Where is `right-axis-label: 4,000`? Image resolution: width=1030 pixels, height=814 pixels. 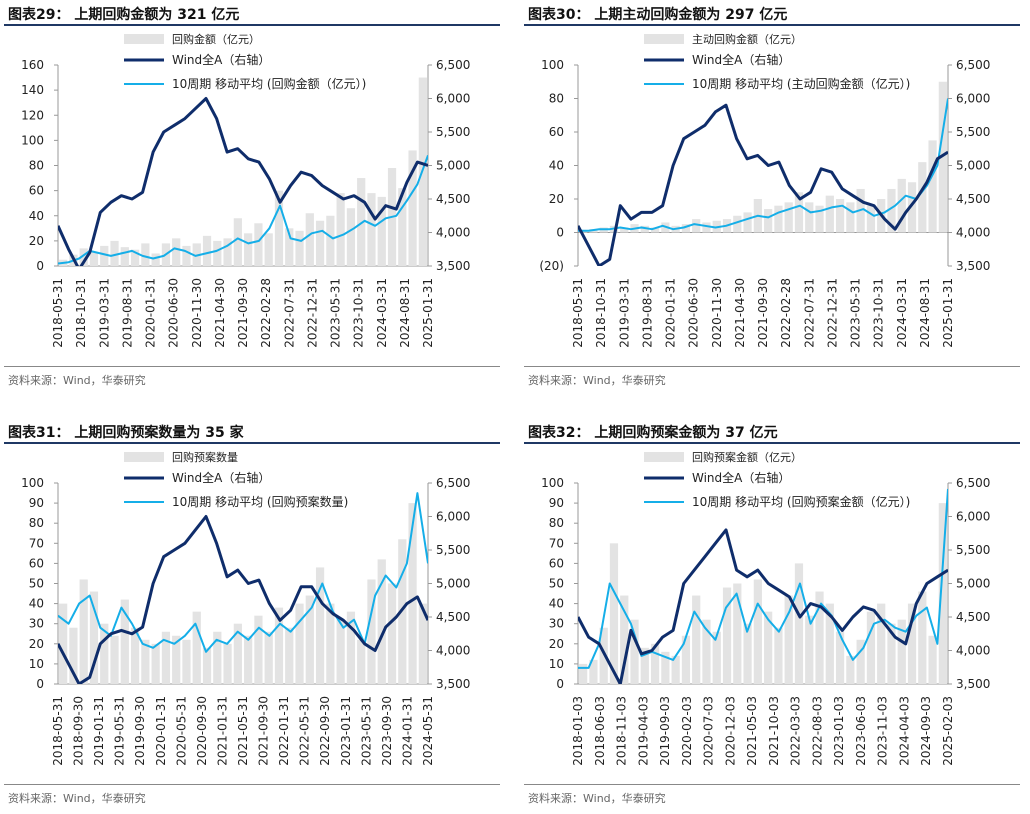 right-axis-label: 4,000 is located at coordinates (973, 651).